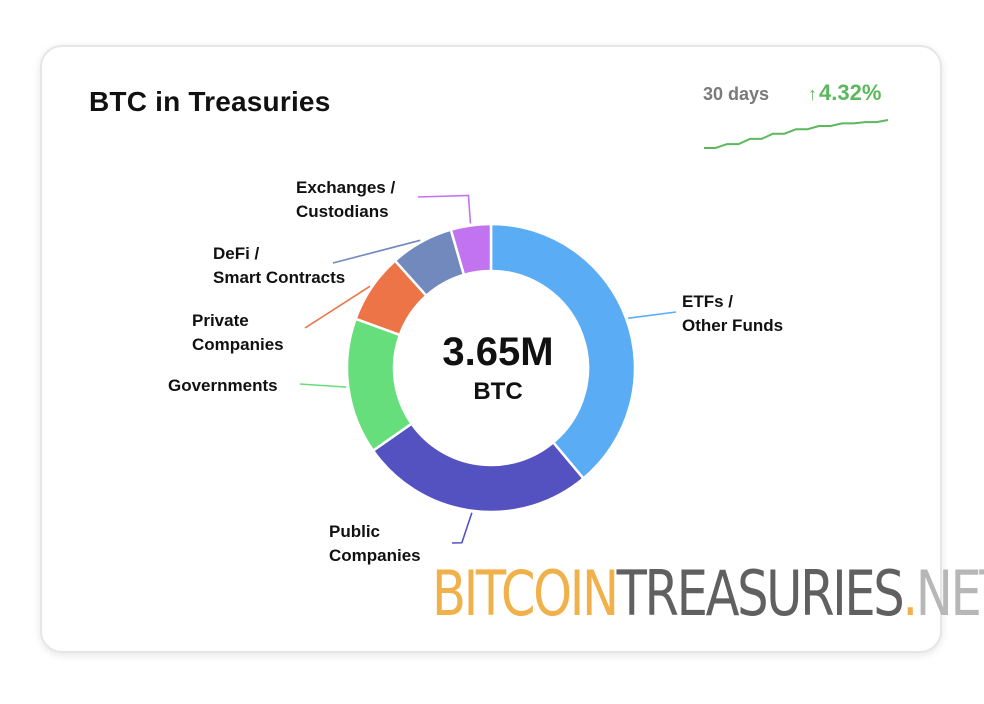 The image size is (984, 704). I want to click on donut-slice-public-companies, so click(478, 467).